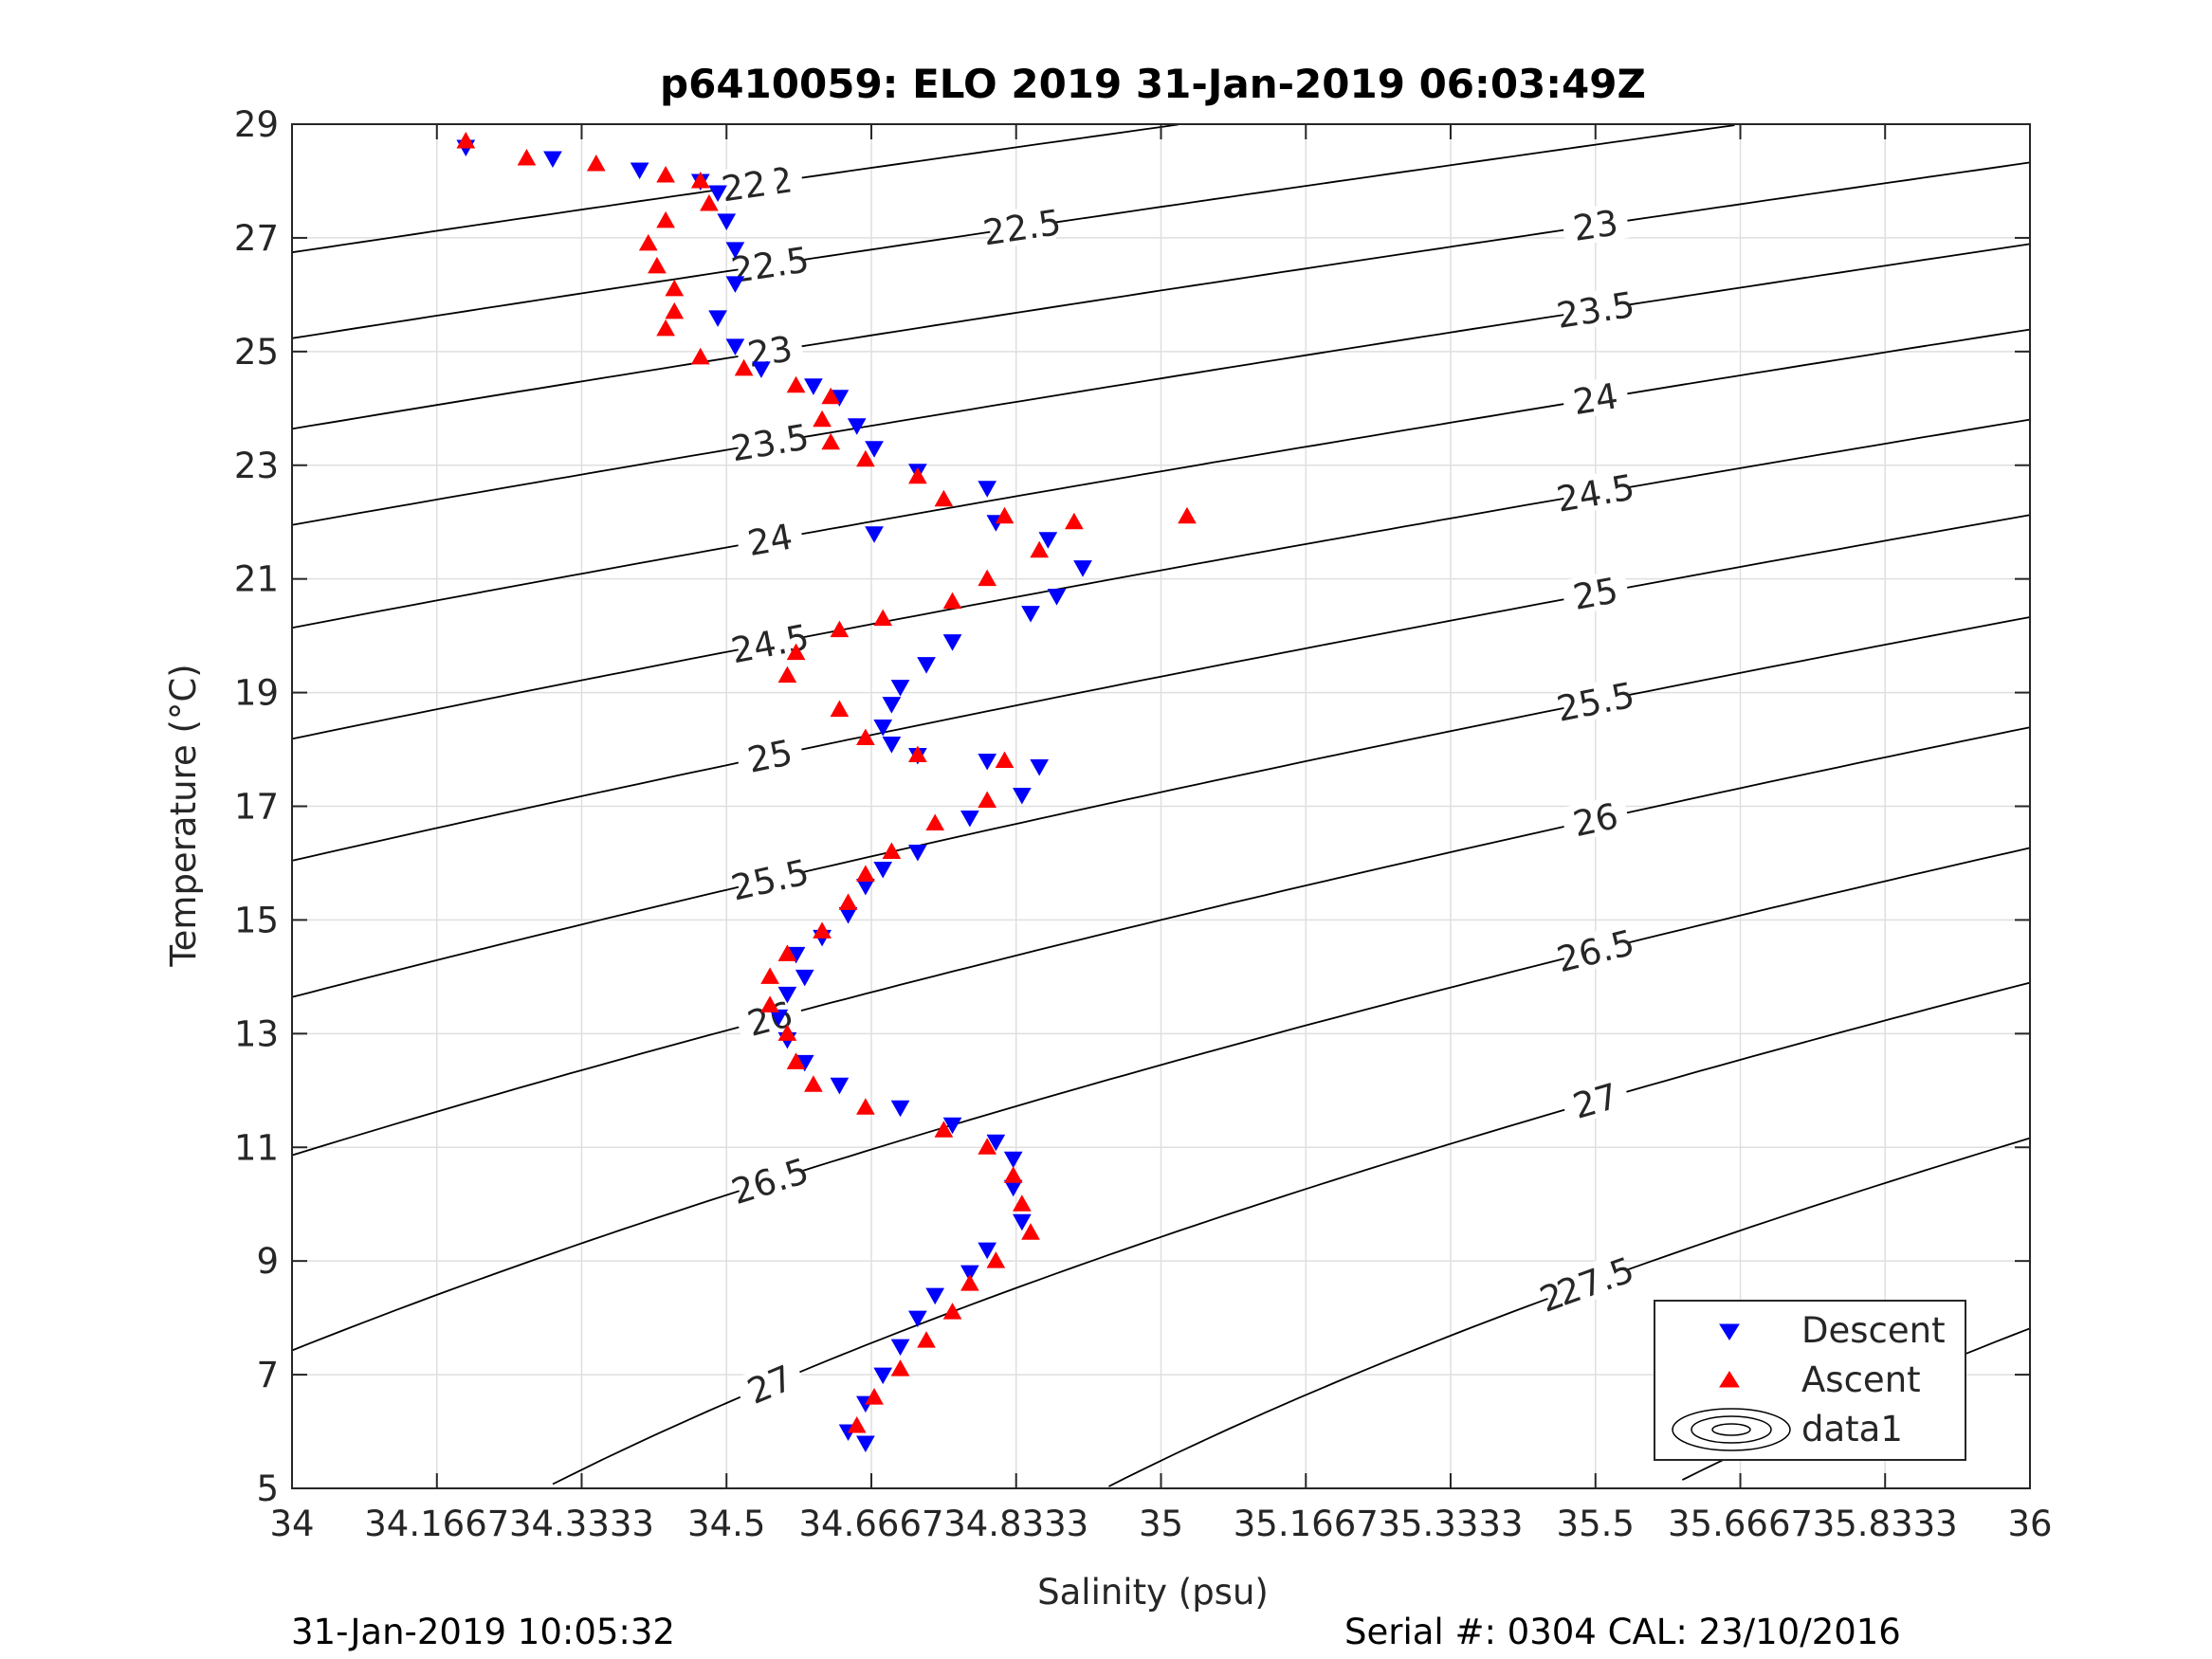  I want to click on contour-label: 23, so click(1596, 225).